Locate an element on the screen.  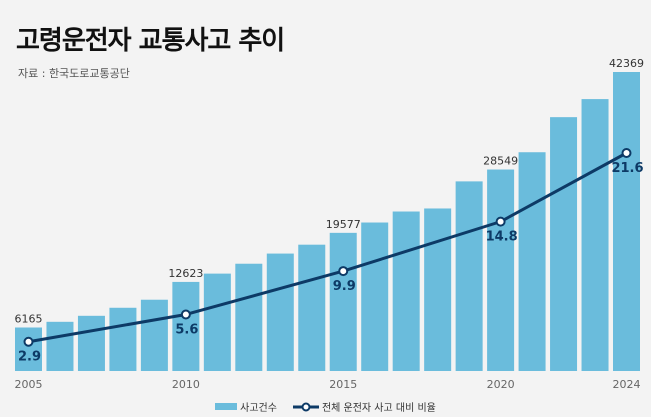
ratio-point-2015 is located at coordinates (343, 271).